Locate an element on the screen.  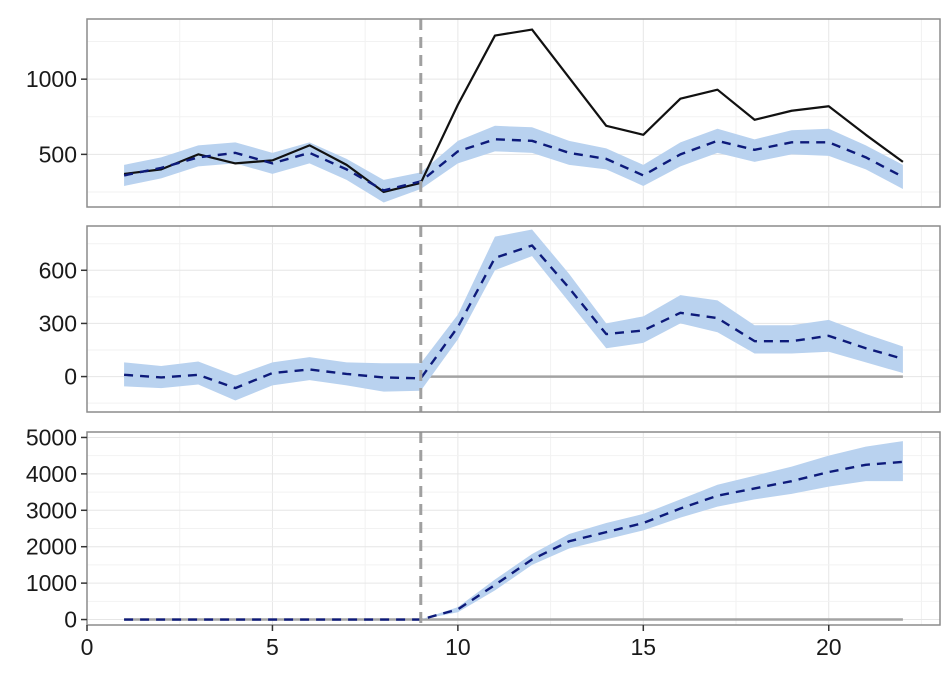
x-tick-label: 5 is located at coordinates (272, 647).